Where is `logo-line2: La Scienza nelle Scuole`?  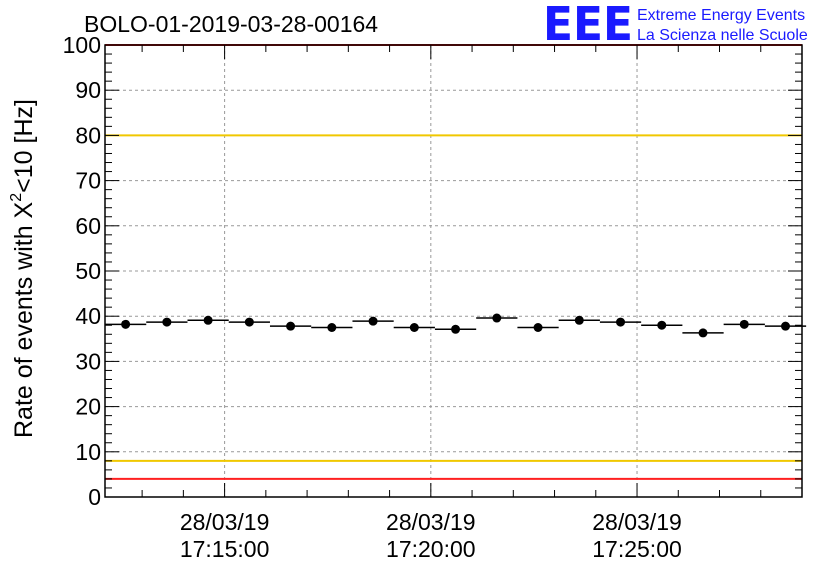 logo-line2: La Scienza nelle Scuole is located at coordinates (722, 35).